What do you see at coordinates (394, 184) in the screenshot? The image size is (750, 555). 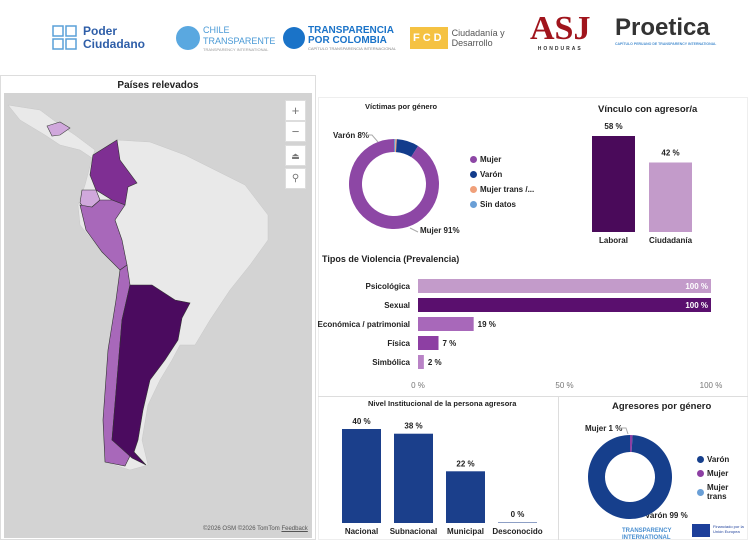 I see `victimas-slice-mujer` at bounding box center [394, 184].